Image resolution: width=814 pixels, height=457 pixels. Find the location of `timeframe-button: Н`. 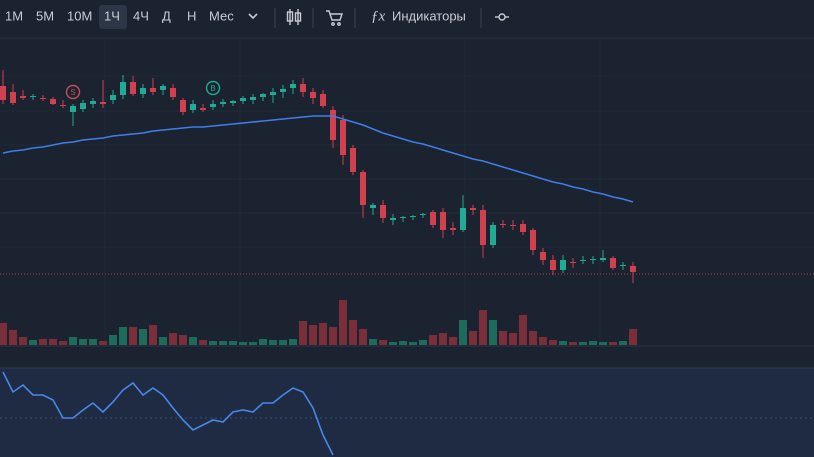

timeframe-button: Н is located at coordinates (191, 15).